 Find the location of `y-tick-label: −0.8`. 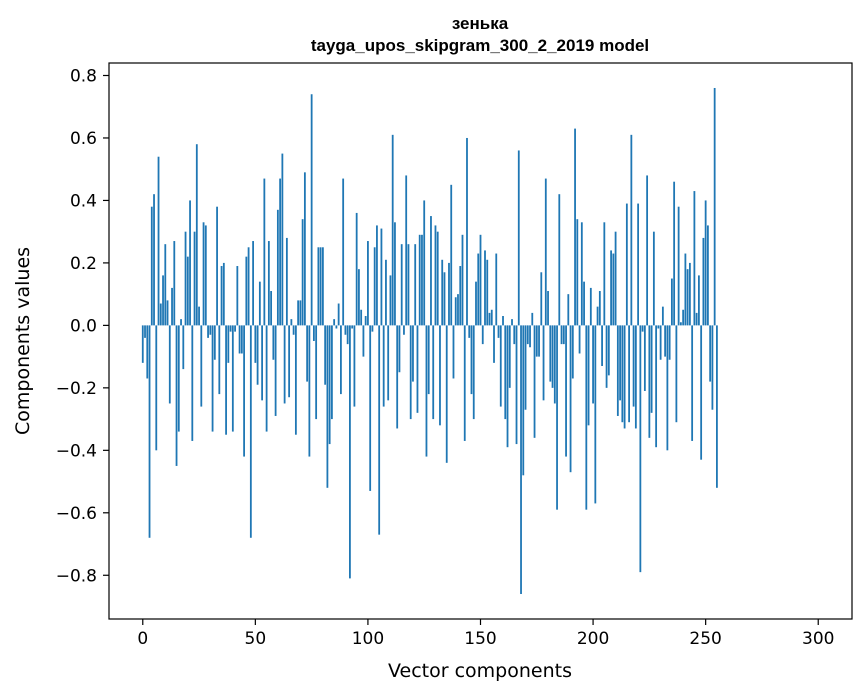

y-tick-label: −0.8 is located at coordinates (76, 576).